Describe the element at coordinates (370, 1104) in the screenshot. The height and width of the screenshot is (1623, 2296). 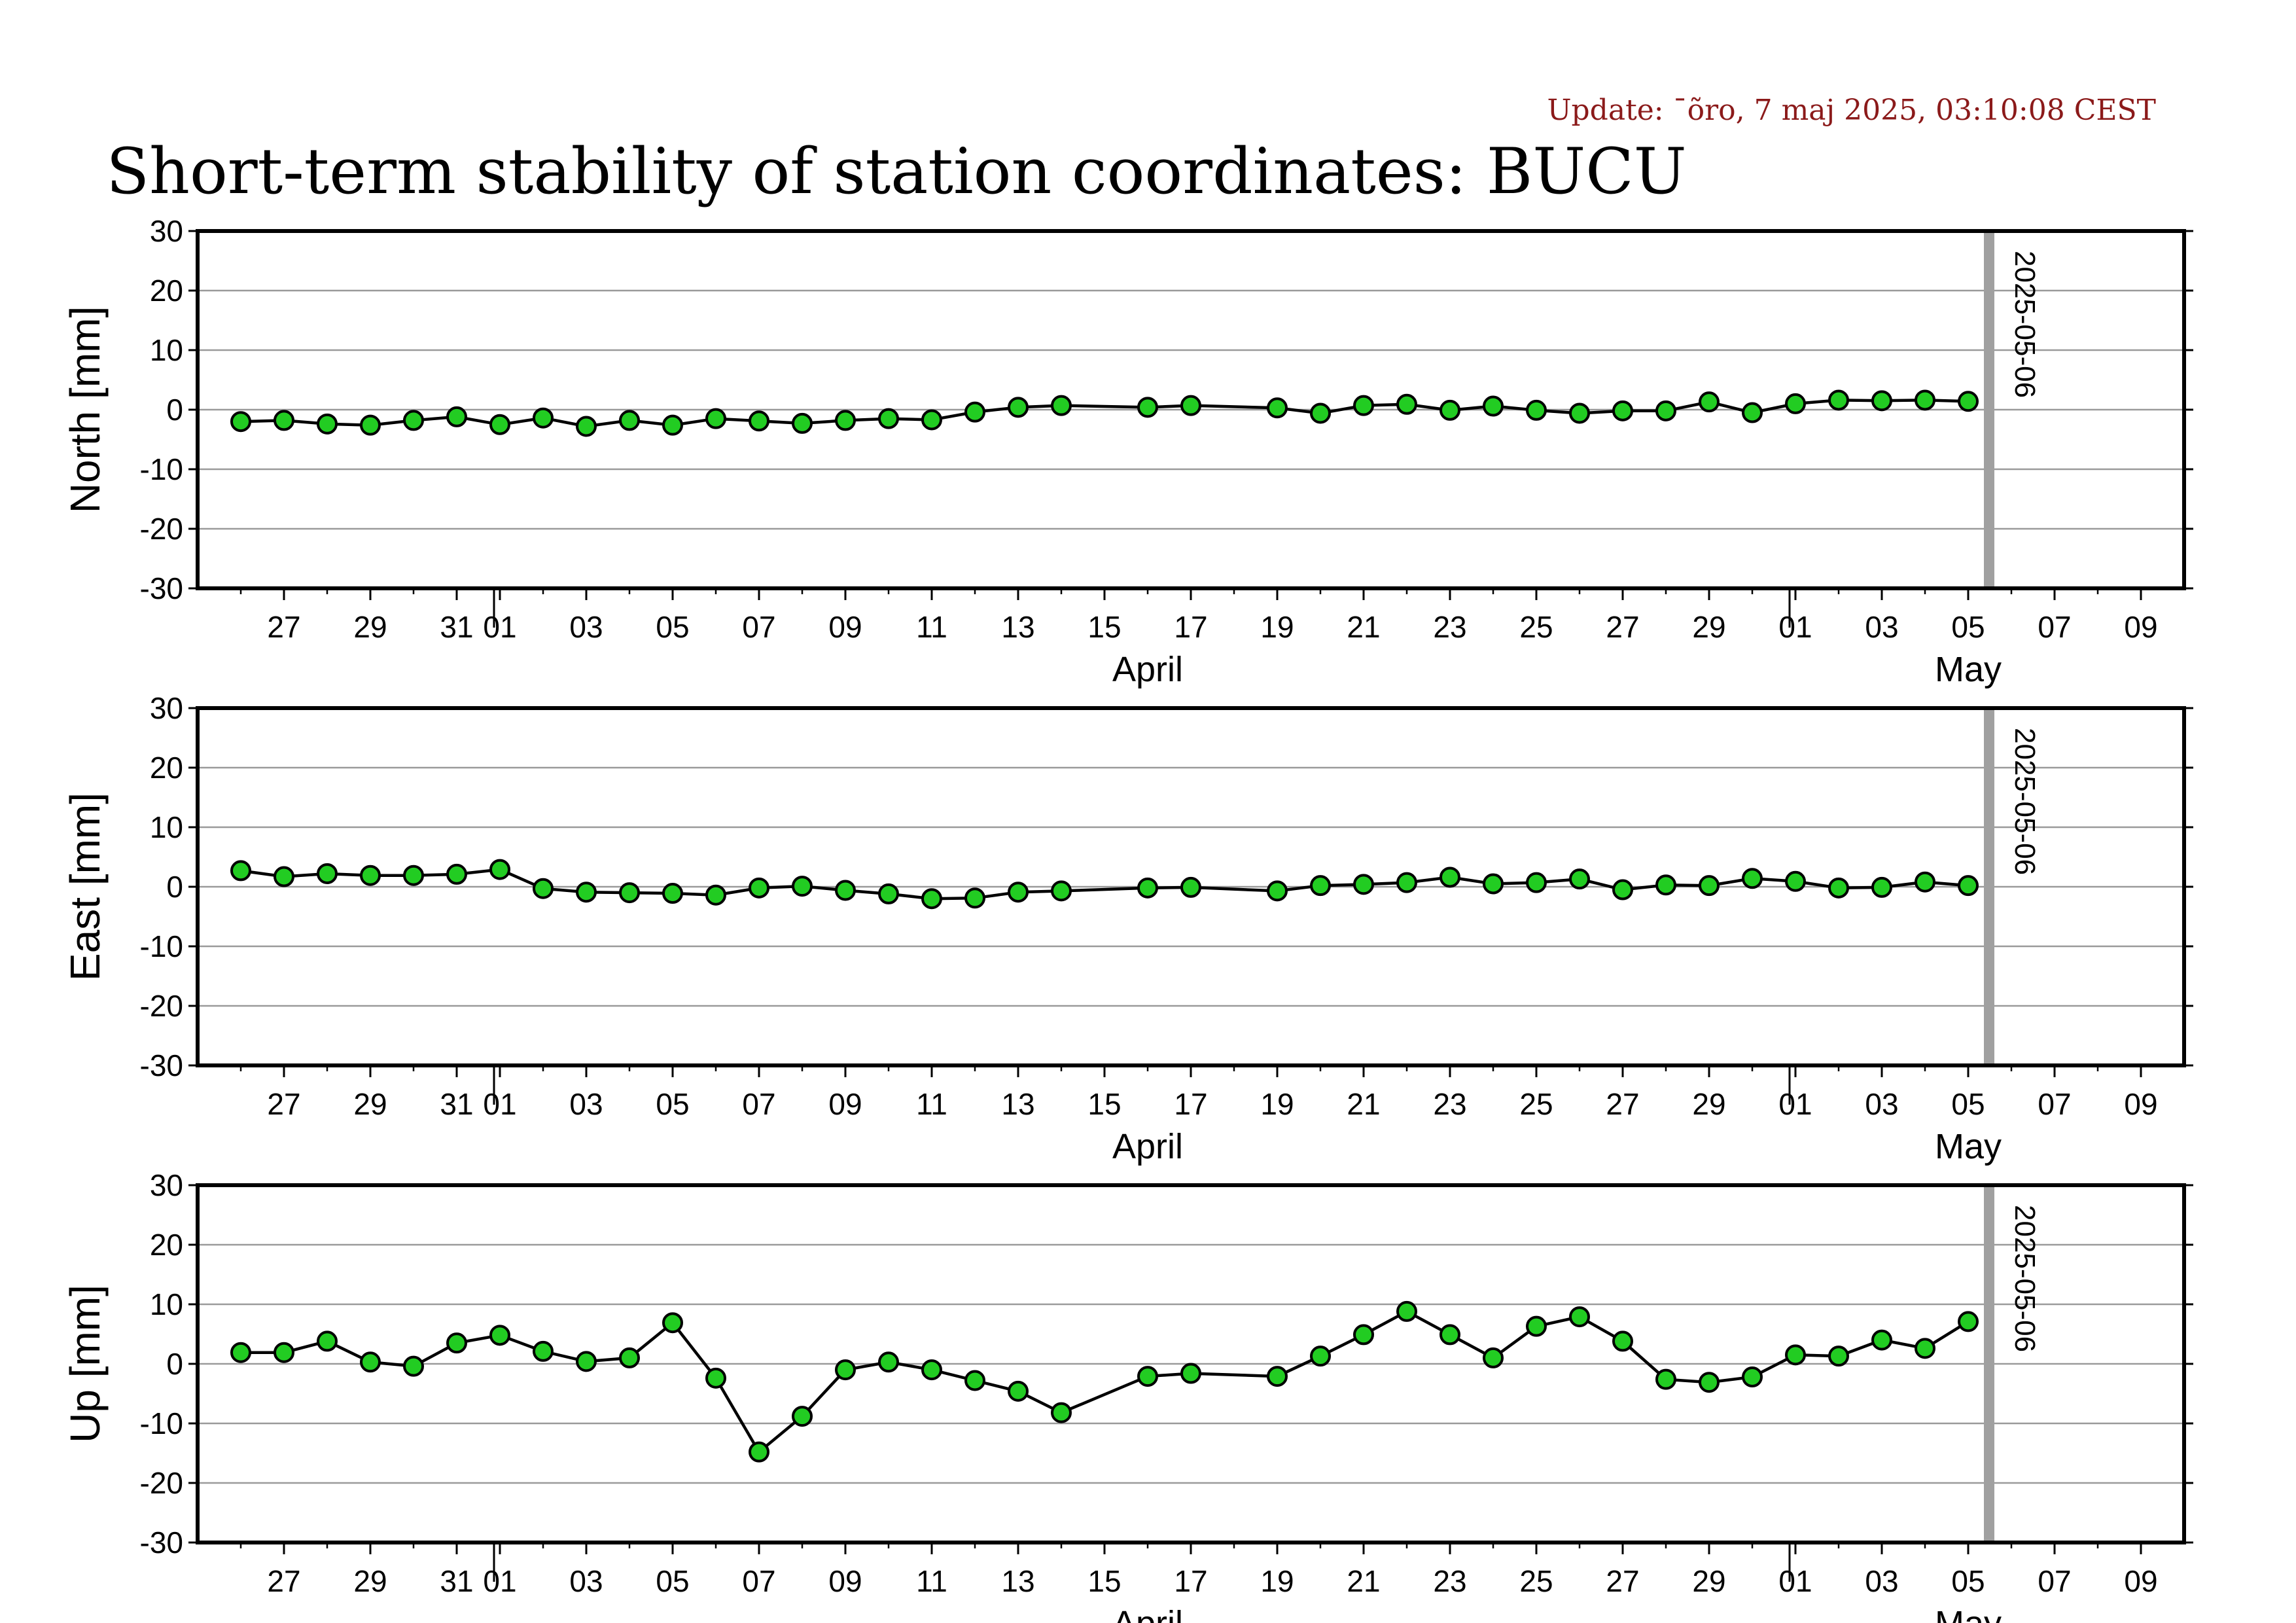
I see `xtick-label: 29` at that location.